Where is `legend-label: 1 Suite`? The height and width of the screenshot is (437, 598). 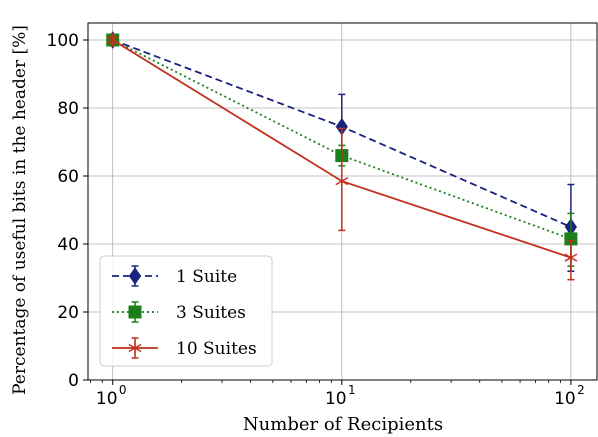 legend-label: 1 Suite is located at coordinates (206, 277).